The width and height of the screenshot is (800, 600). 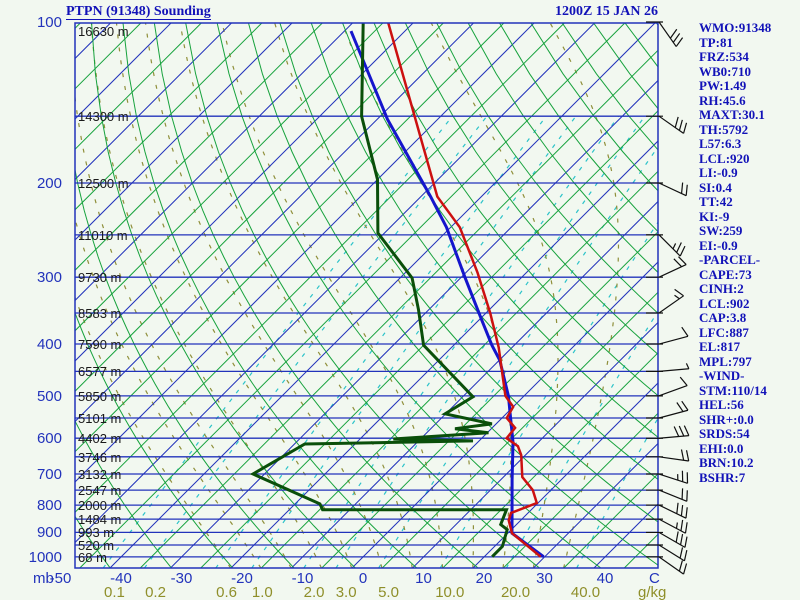 I want to click on pressure-label: 600, so click(x=49, y=439).